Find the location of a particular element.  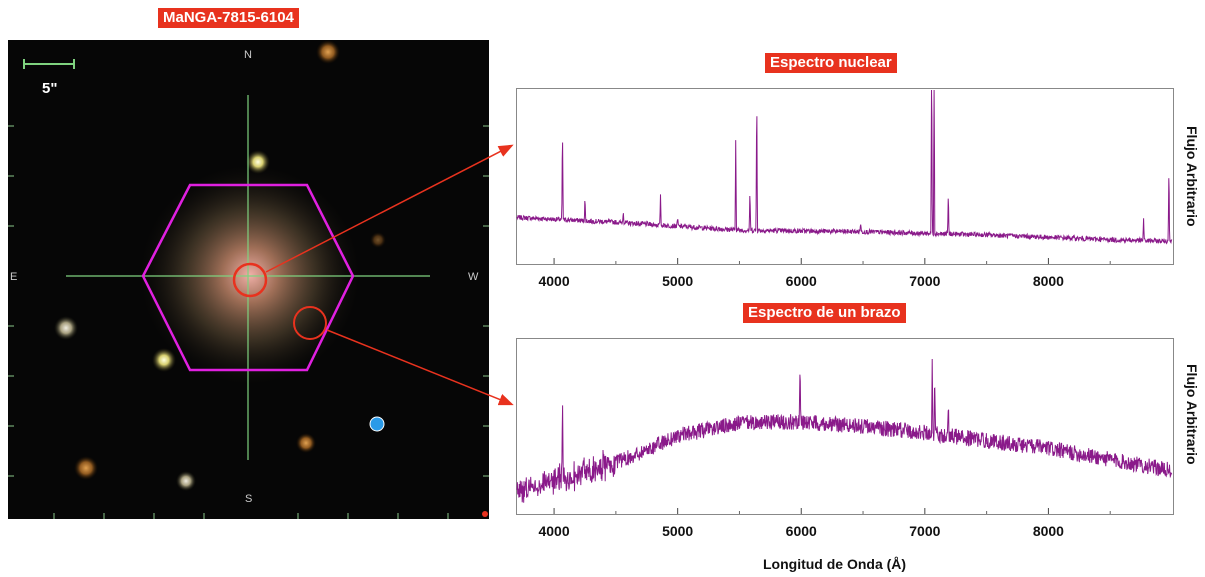

arm-ylabel: Flujo Arbitrario is located at coordinates (1192, 414).